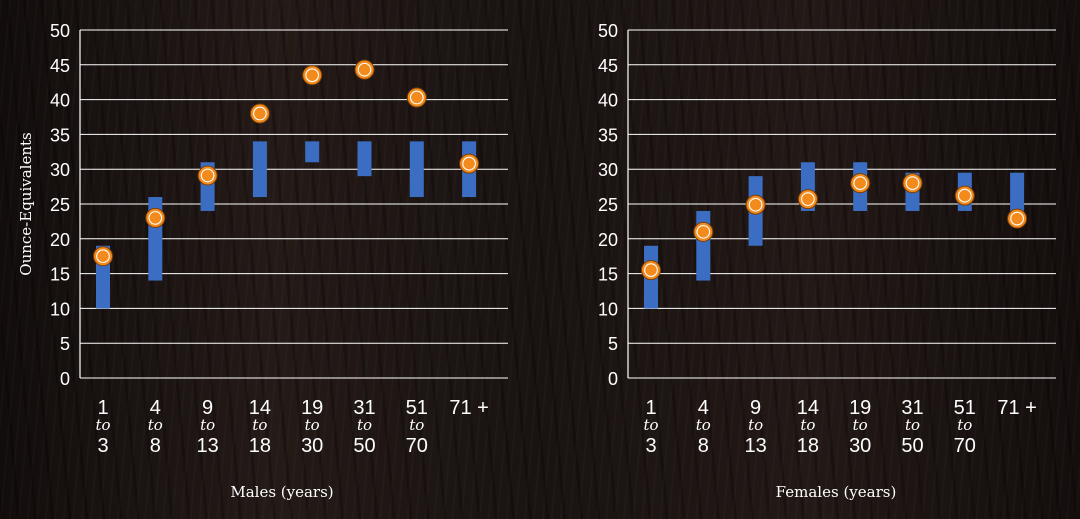 The height and width of the screenshot is (519, 1080). Describe the element at coordinates (703, 446) in the screenshot. I see `females-x-tick-label: 8` at that location.